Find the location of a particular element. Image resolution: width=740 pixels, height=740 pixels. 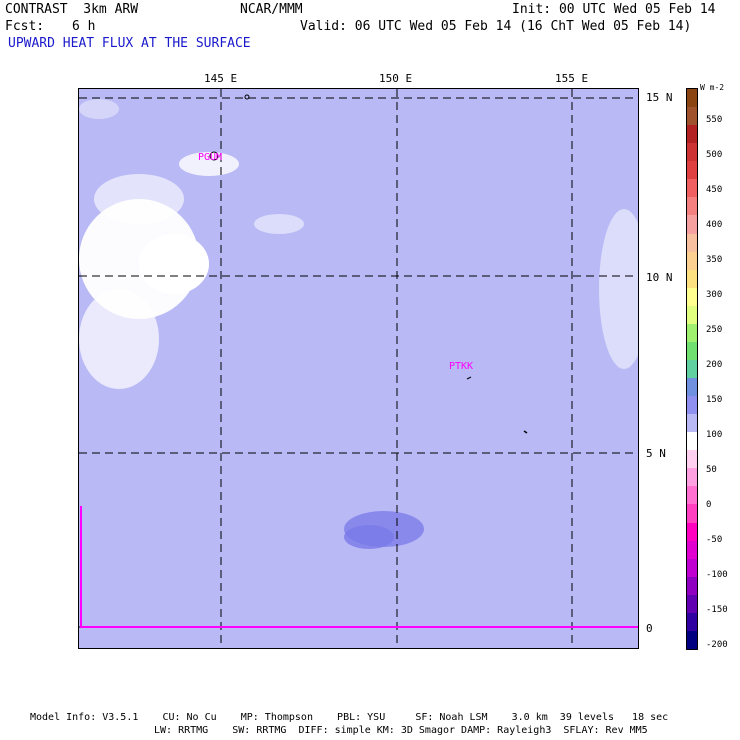

colorbar-label: 400 is located at coordinates (714, 225).